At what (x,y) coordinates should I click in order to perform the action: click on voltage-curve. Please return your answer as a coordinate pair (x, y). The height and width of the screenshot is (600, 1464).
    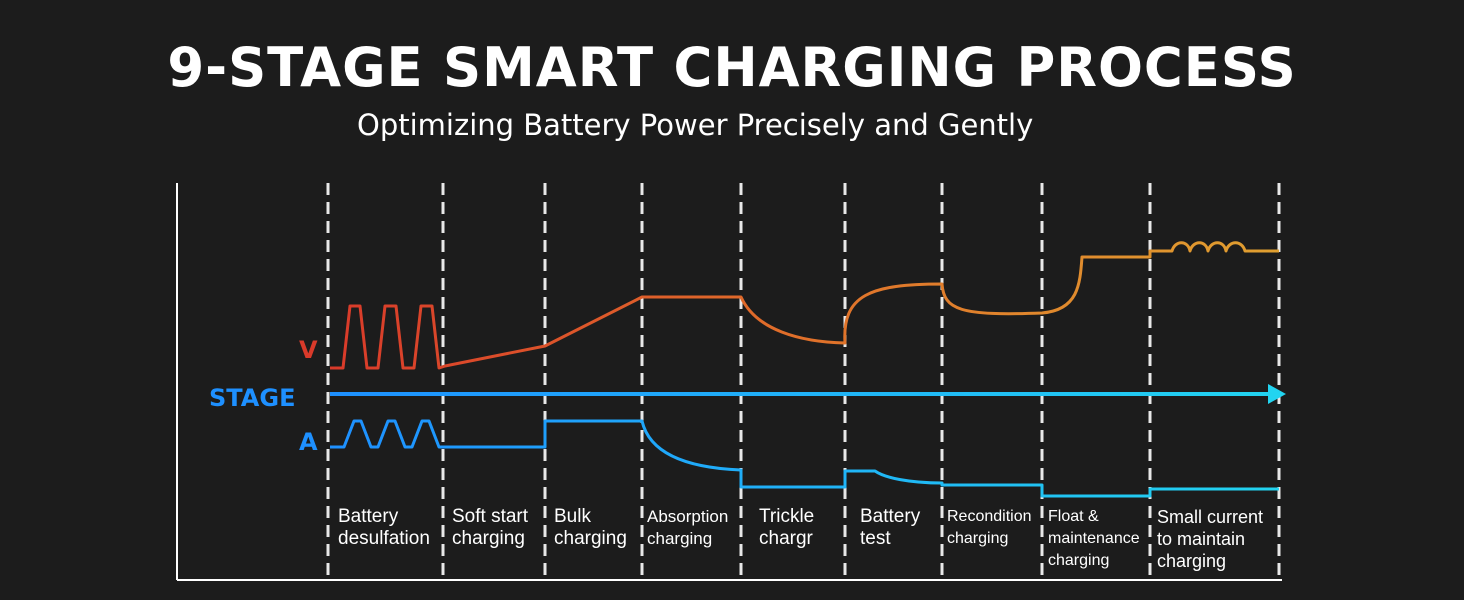
    Looking at the image, I should click on (804, 305).